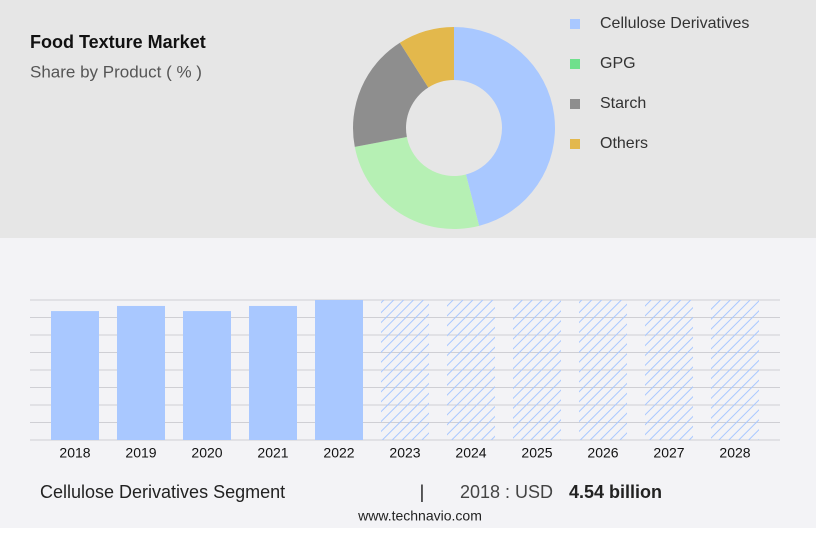 The height and width of the screenshot is (533, 816). Describe the element at coordinates (734, 453) in the screenshot. I see `x-tick-label: 2028` at that location.